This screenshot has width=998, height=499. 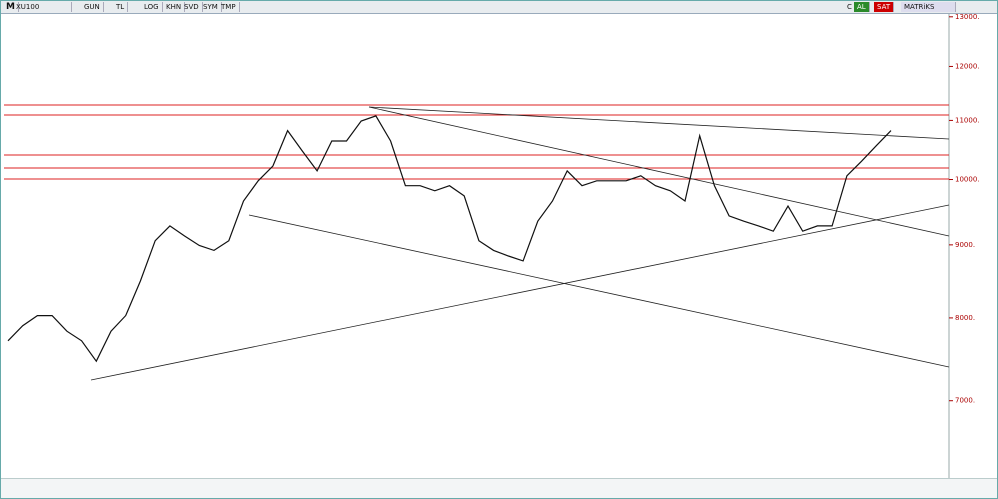 I want to click on y-tick-label: 7000., so click(x=965, y=401).